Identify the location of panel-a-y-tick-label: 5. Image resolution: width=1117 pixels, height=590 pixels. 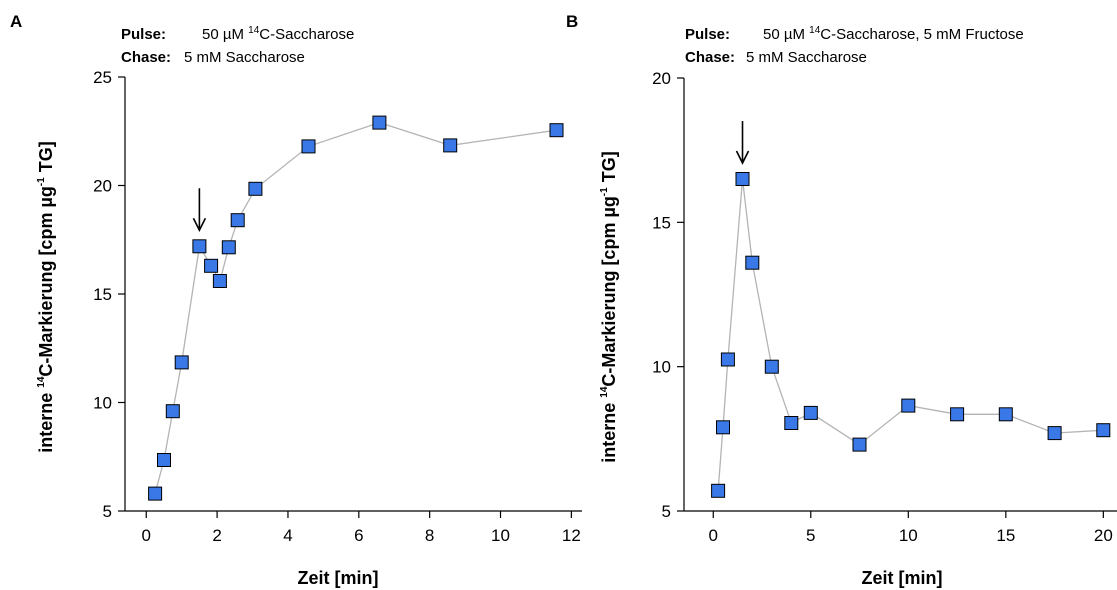
(107, 511).